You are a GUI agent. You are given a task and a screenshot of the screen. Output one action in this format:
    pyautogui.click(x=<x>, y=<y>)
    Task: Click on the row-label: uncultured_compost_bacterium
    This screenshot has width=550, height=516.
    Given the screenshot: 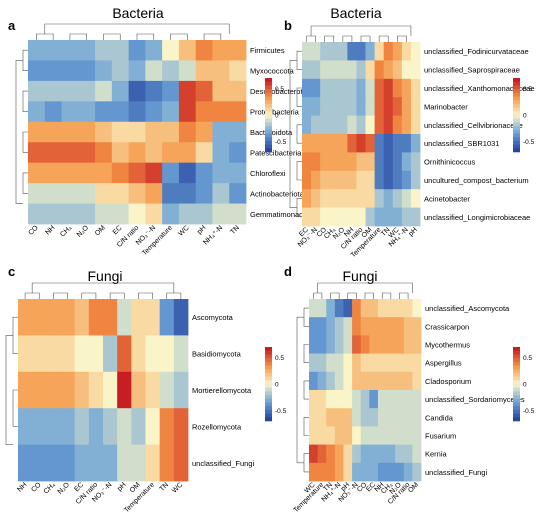 What is the action you would take?
    pyautogui.click(x=476, y=180)
    